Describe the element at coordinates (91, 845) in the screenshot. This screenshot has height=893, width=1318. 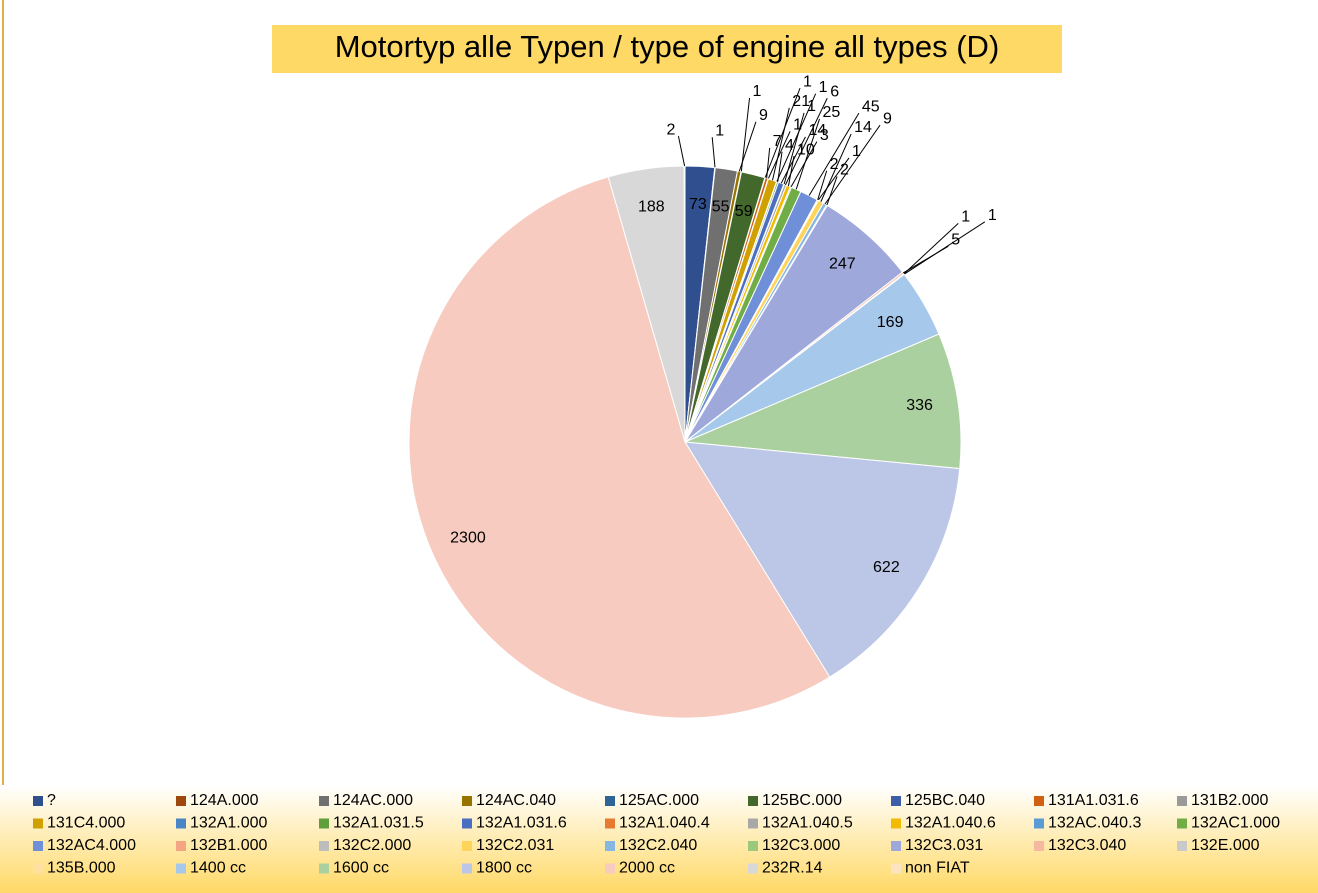
I see `legend-label: 132AC4.000` at that location.